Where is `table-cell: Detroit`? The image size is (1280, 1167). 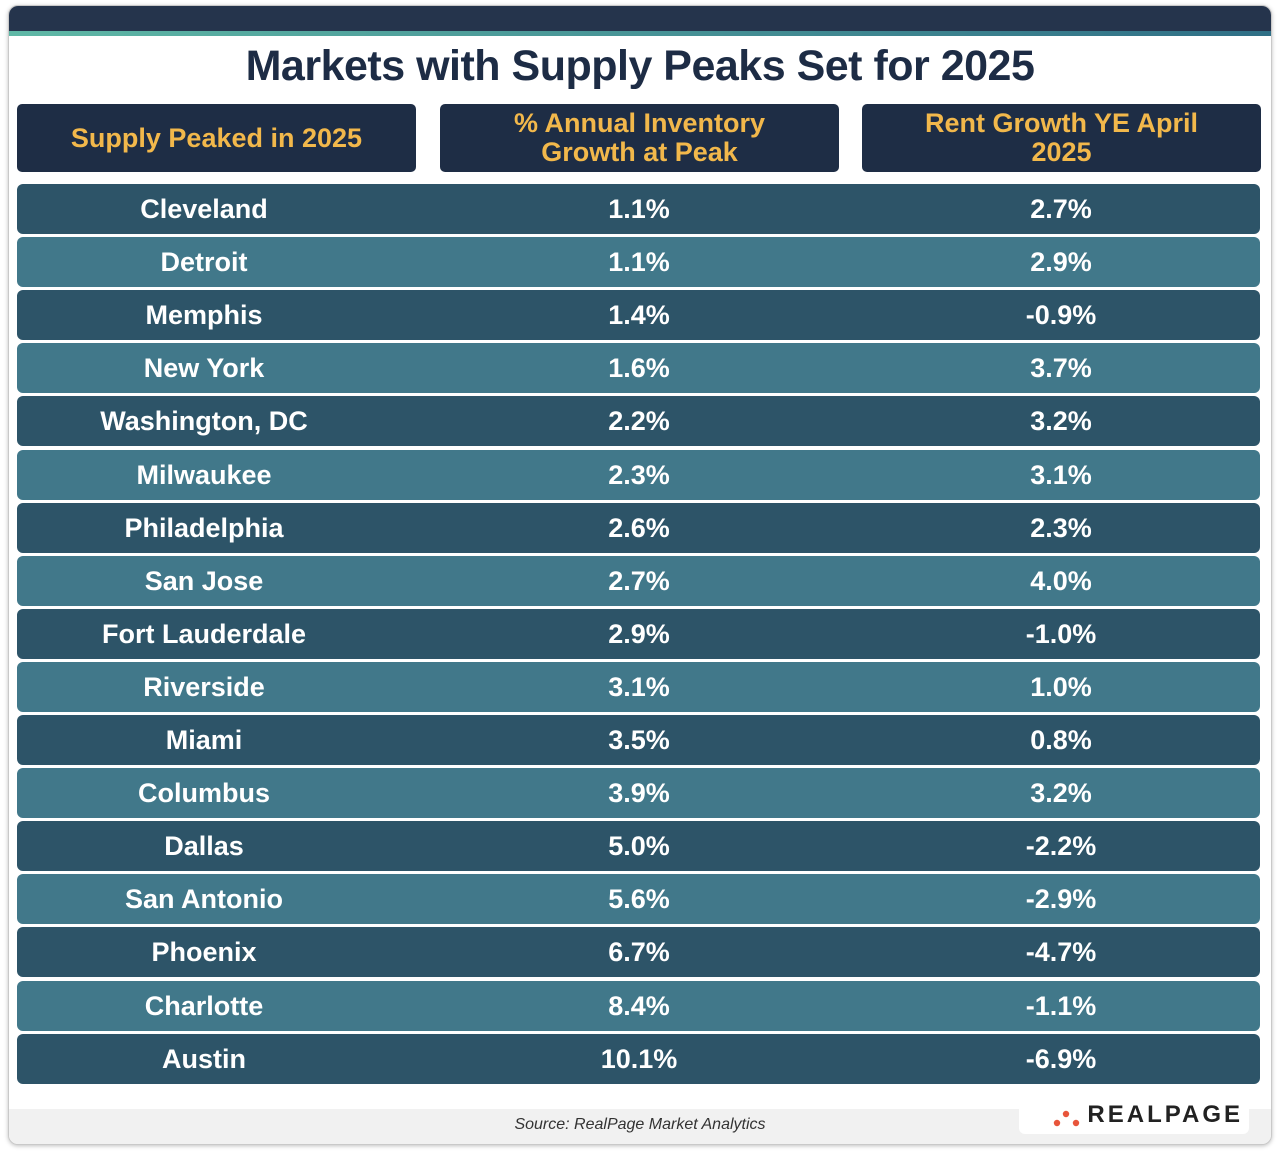 table-cell: Detroit is located at coordinates (204, 262).